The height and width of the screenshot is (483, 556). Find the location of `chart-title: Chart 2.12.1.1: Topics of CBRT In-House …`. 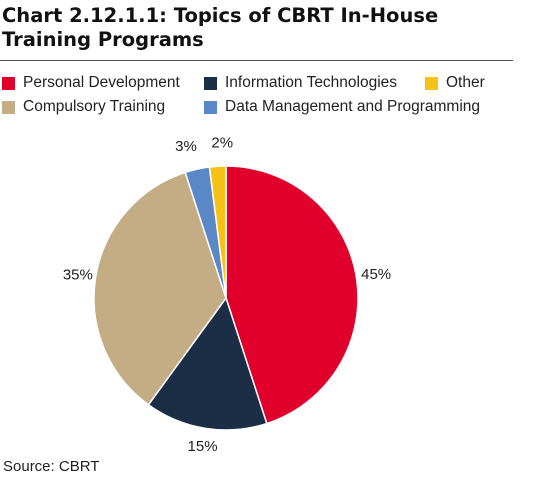

chart-title: Chart 2.12.1.1: Topics of CBRT In-House … is located at coordinates (220, 27).